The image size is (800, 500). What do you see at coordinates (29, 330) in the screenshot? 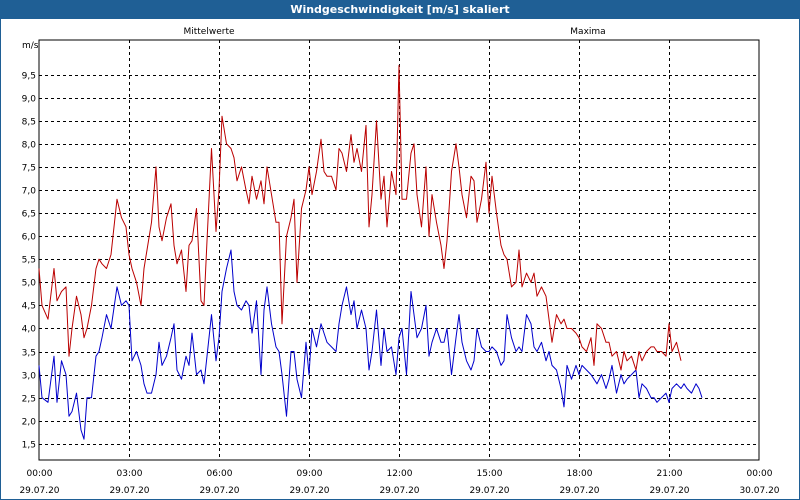
I see `y-tick-label: 4,0` at bounding box center [29, 330].